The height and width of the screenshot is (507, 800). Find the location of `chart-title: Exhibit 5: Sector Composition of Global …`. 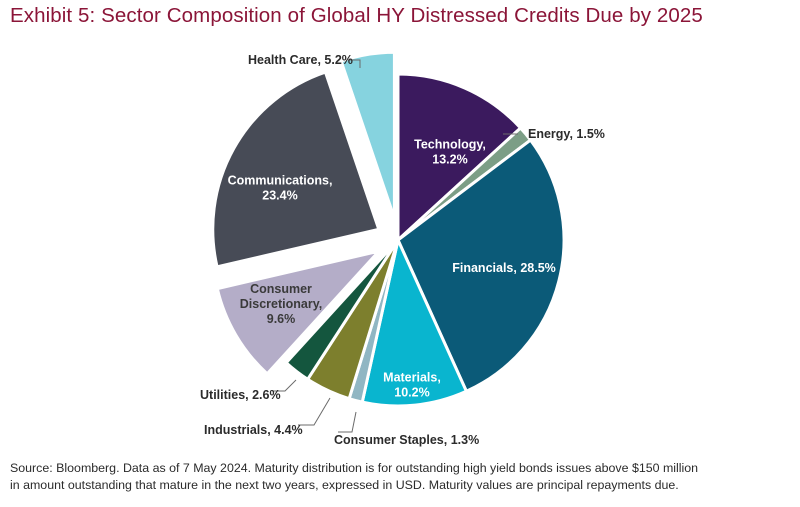

chart-title: Exhibit 5: Sector Composition of Global … is located at coordinates (356, 15).